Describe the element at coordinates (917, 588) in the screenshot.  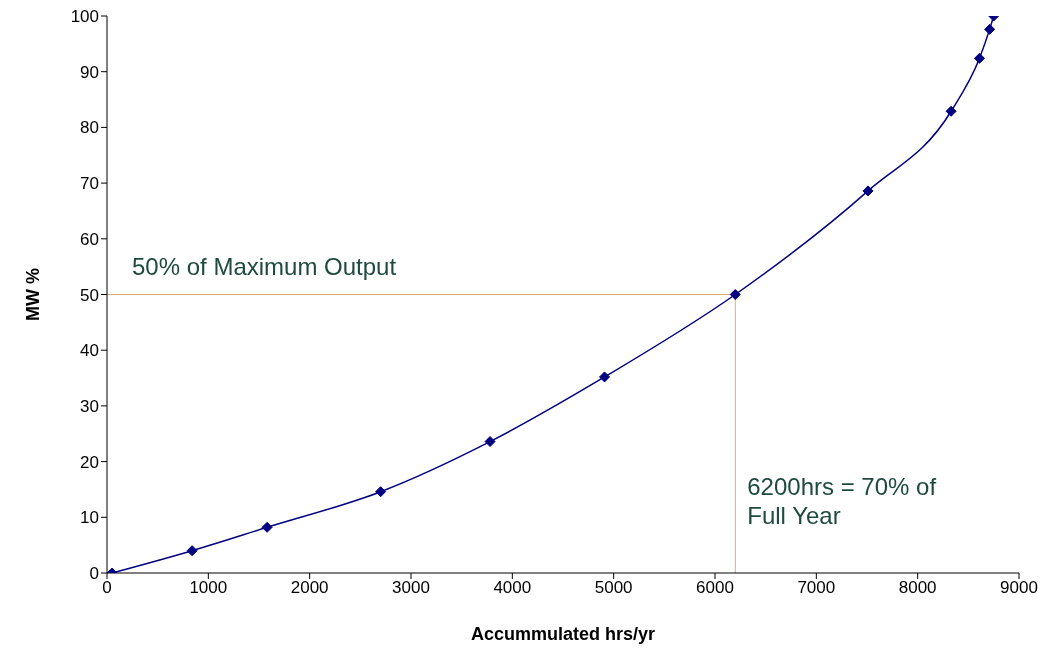
I see `x-tick-label: 8000` at that location.